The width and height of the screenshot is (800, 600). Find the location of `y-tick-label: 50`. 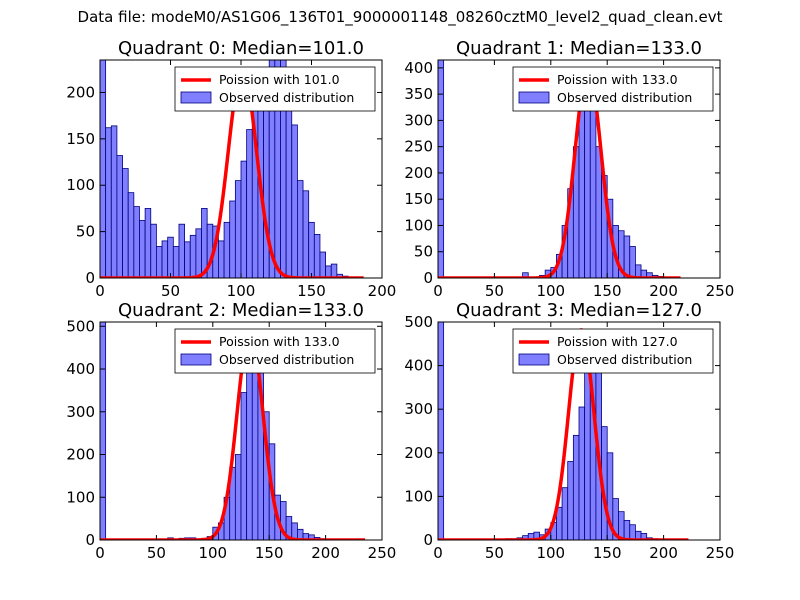

y-tick-label: 50 is located at coordinates (85, 232).